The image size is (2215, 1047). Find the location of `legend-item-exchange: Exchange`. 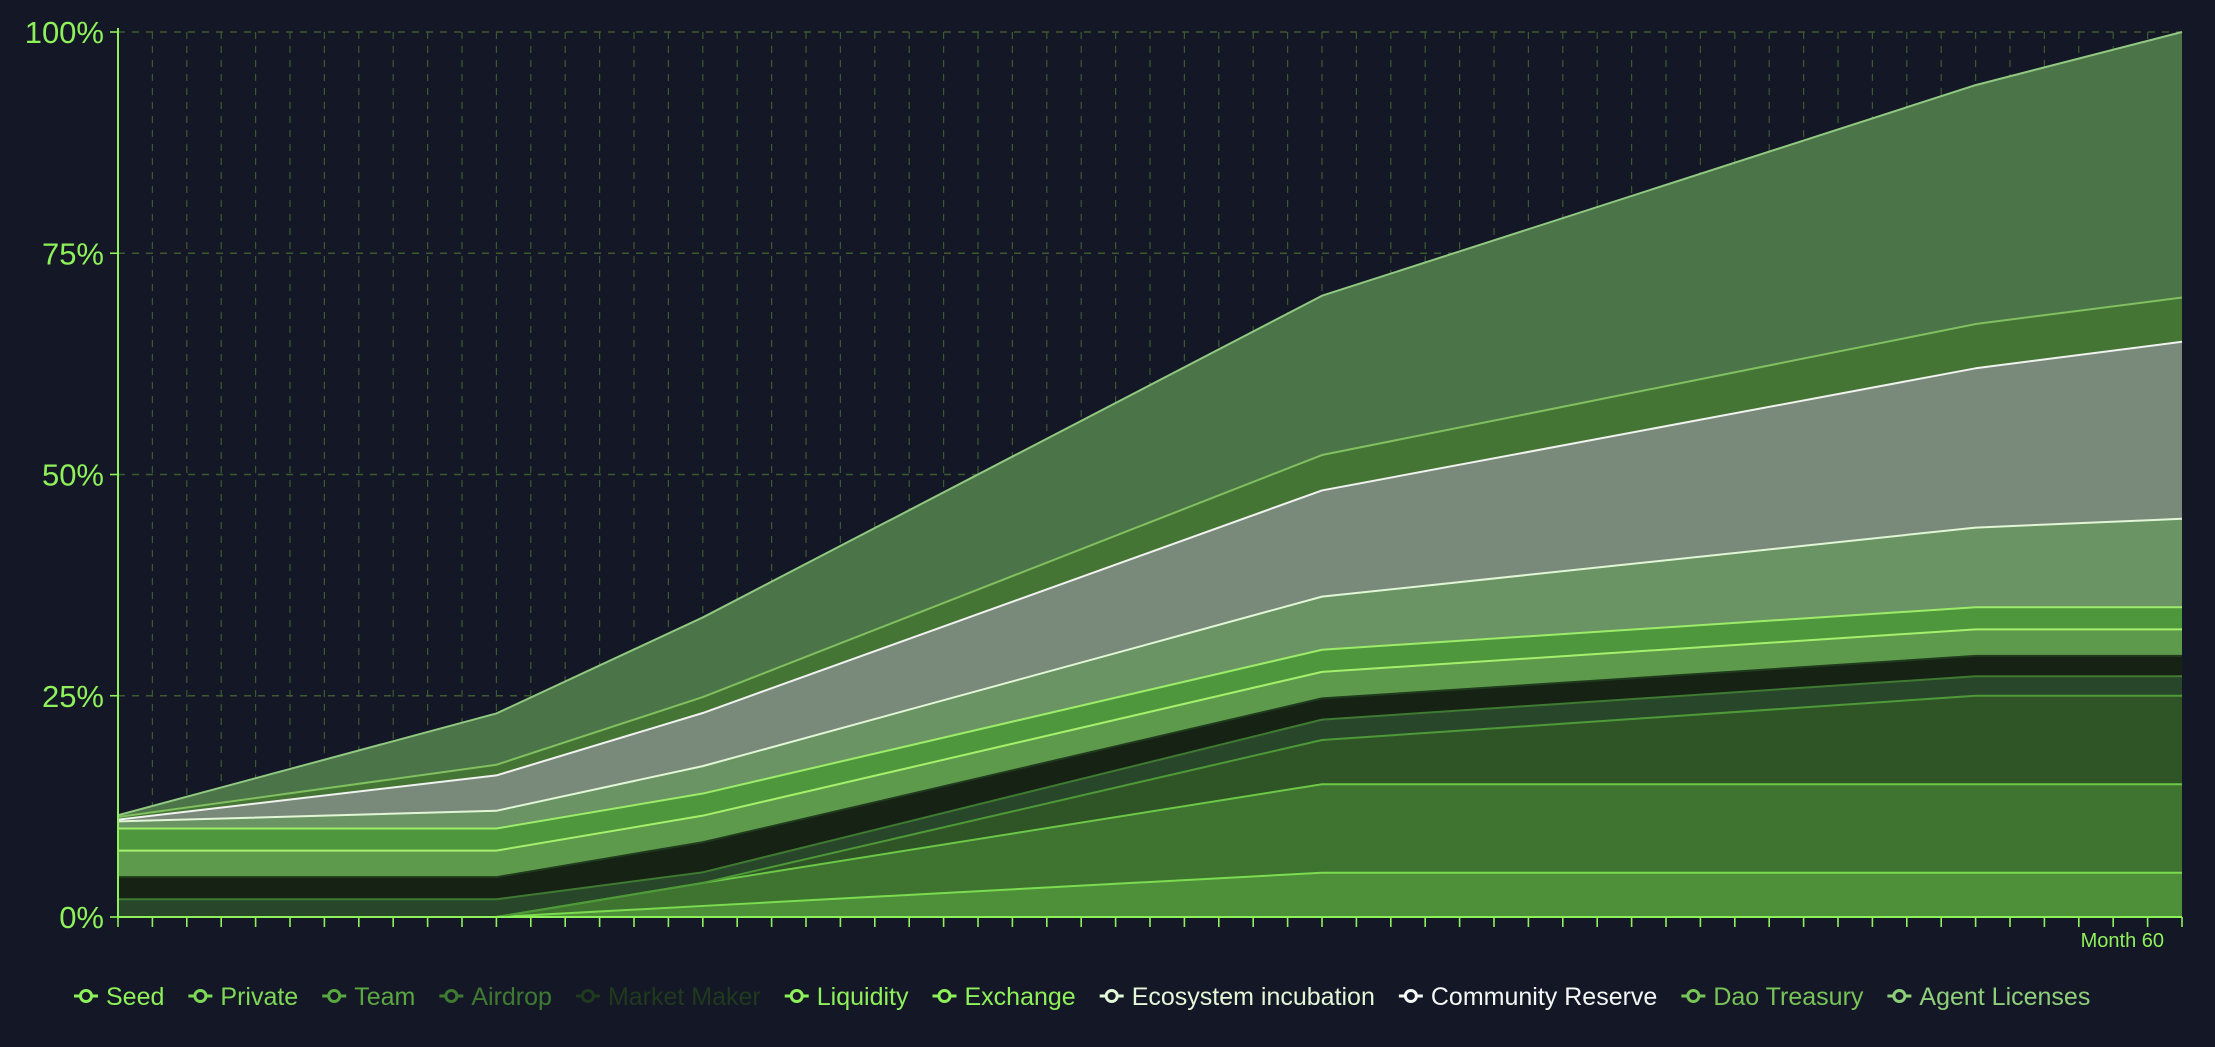

legend-item-exchange: Exchange is located at coordinates (1004, 997).